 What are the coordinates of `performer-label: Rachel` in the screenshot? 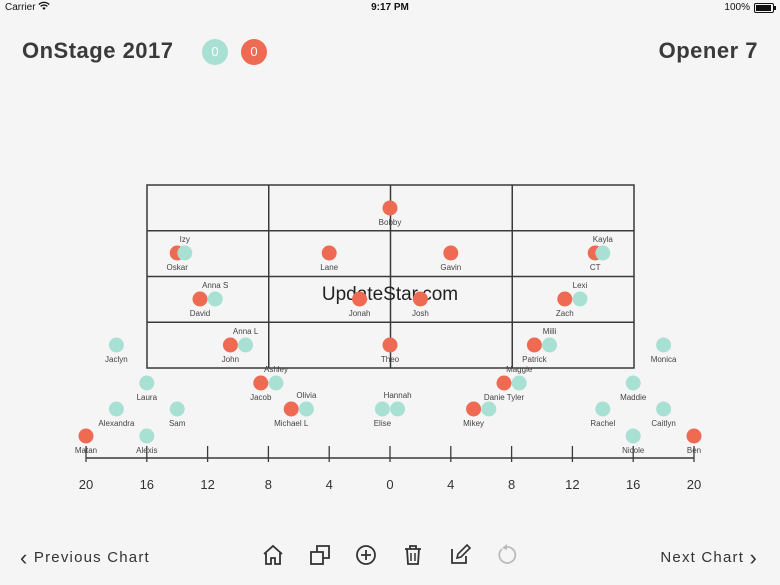 It's located at (602, 423).